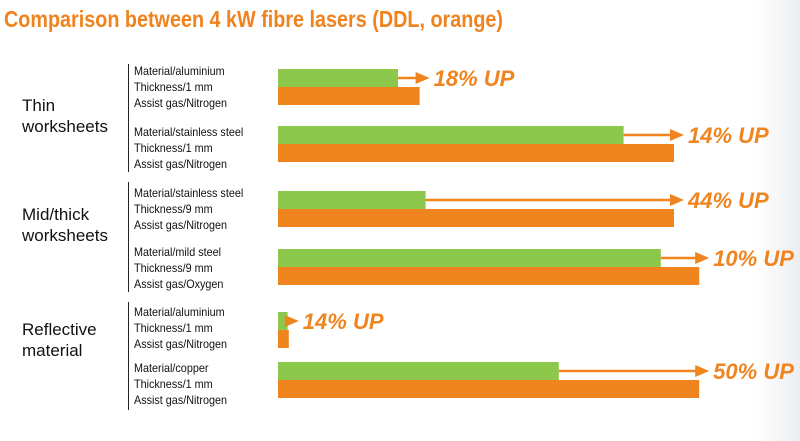 The height and width of the screenshot is (441, 800). What do you see at coordinates (728, 200) in the screenshot?
I see `increase-annotation: 44% UP` at bounding box center [728, 200].